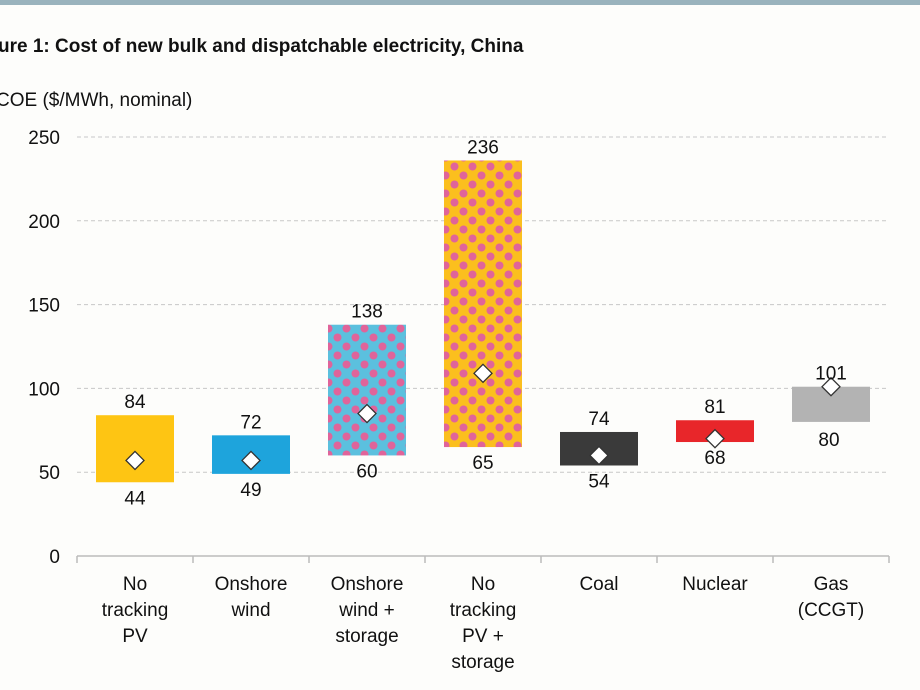  I want to click on y-axis-label: COE ($/MWh, nominal), so click(96, 100).